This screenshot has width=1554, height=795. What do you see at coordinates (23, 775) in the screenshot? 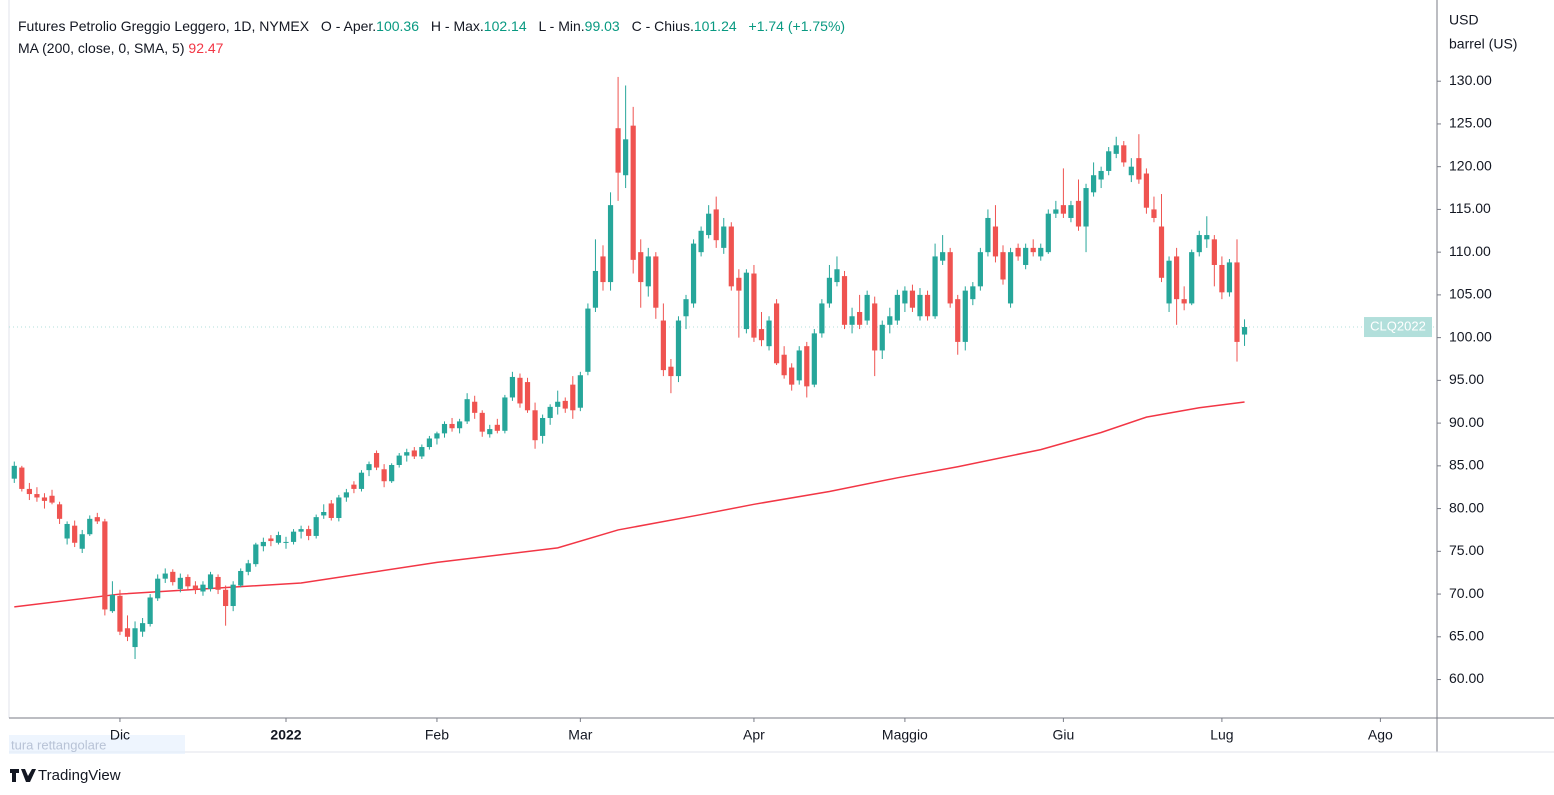
I see `brand-logo` at bounding box center [23, 775].